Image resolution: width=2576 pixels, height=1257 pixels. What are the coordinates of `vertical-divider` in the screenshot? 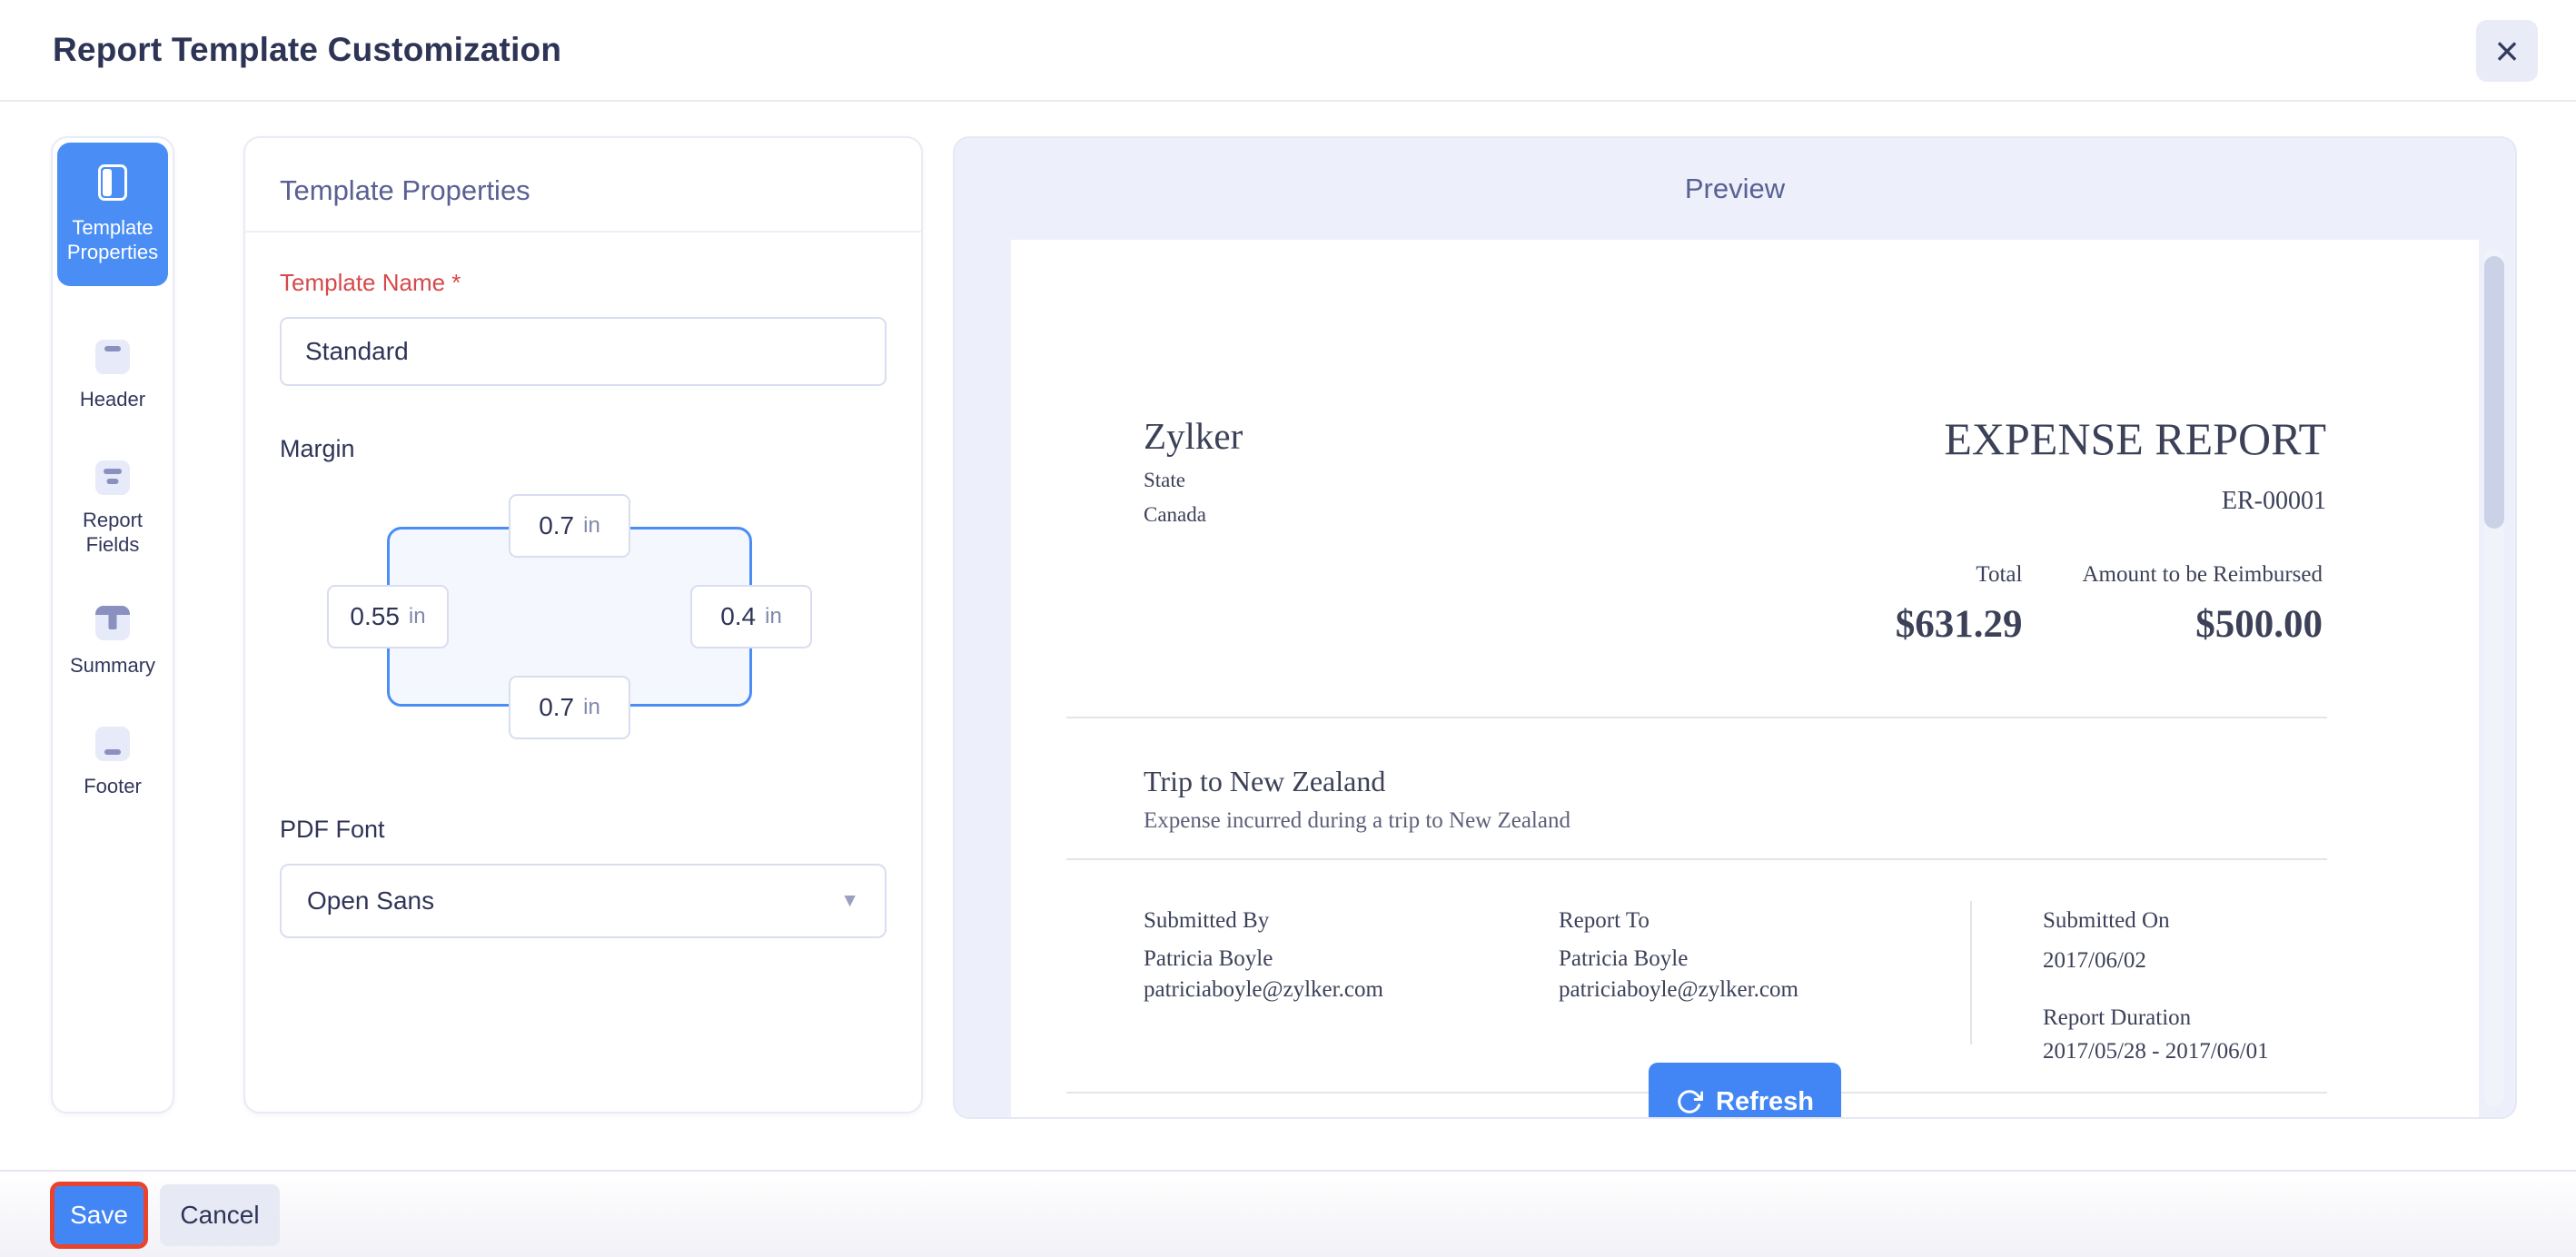 It's located at (1971, 973).